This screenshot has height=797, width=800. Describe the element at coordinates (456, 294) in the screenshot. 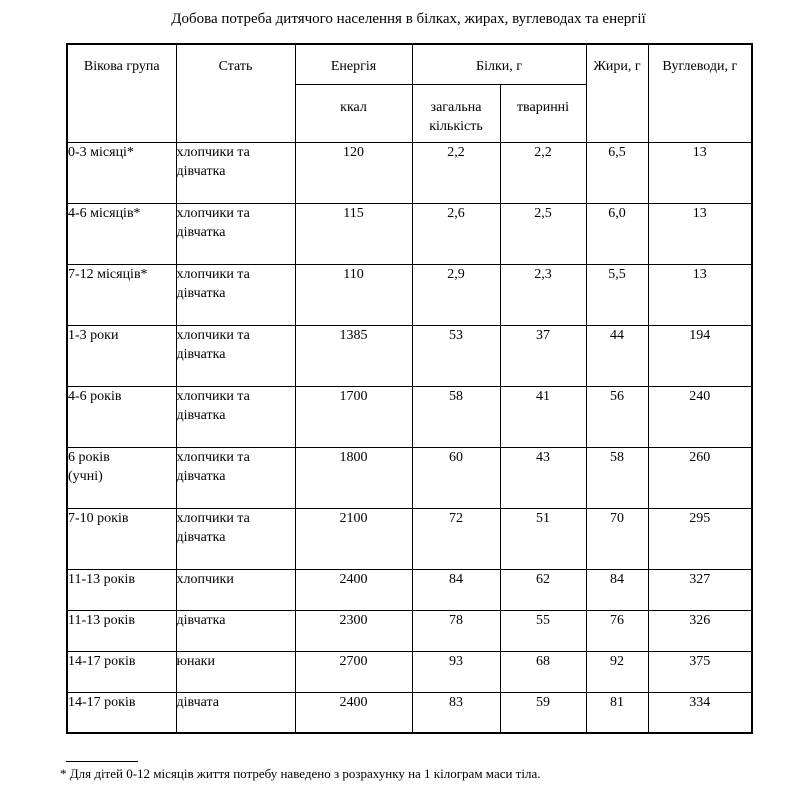

I see `cell-protein-total: 2,9` at that location.